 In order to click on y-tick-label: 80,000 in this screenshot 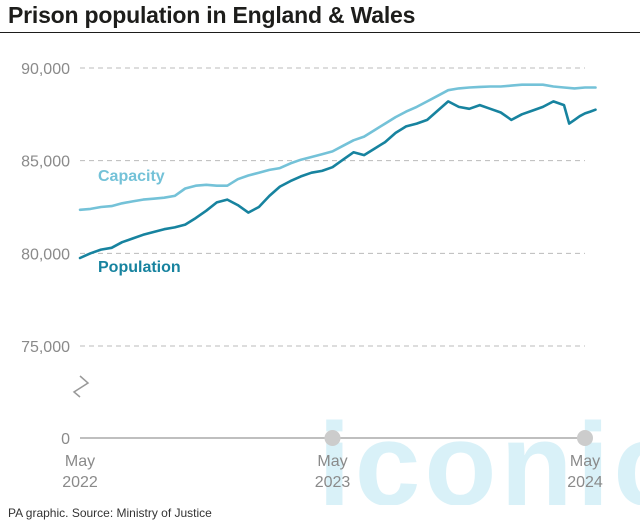, I will do `click(45, 254)`.